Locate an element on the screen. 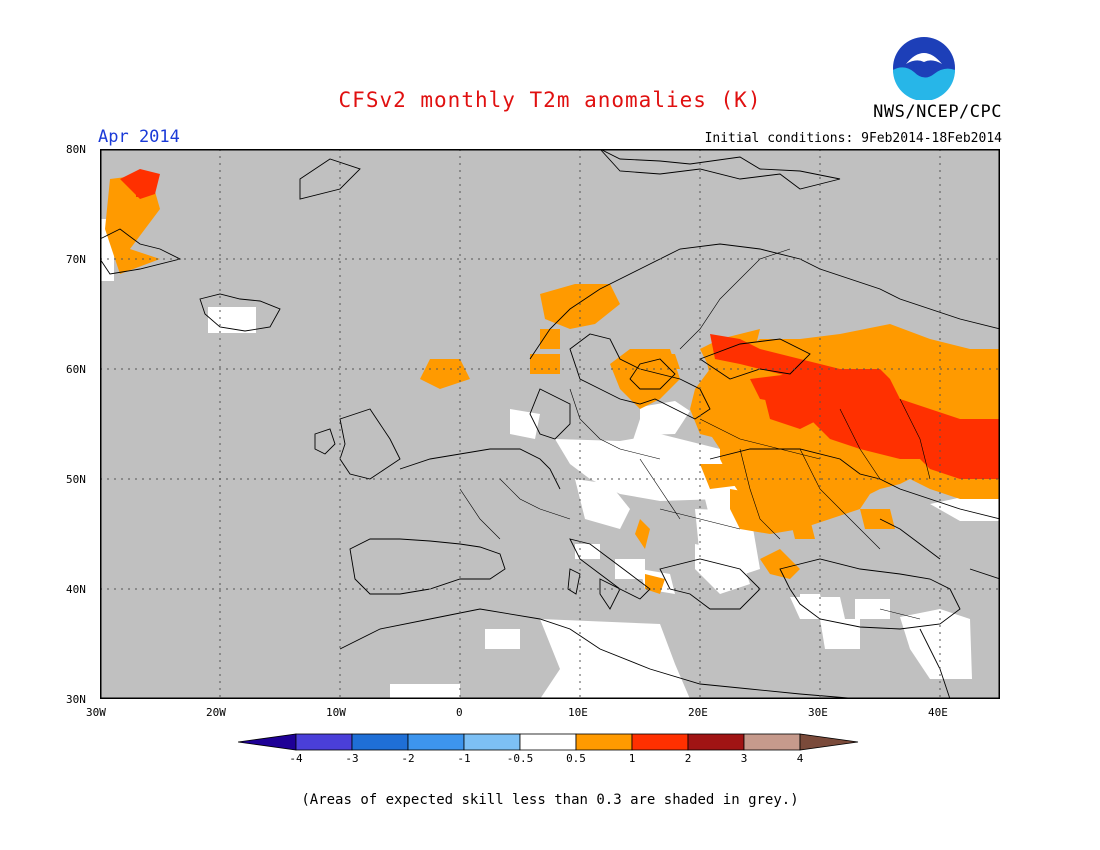 This screenshot has width=1100, height=850. credit-label: NWS/NCEP/CPC is located at coordinates (937, 112).